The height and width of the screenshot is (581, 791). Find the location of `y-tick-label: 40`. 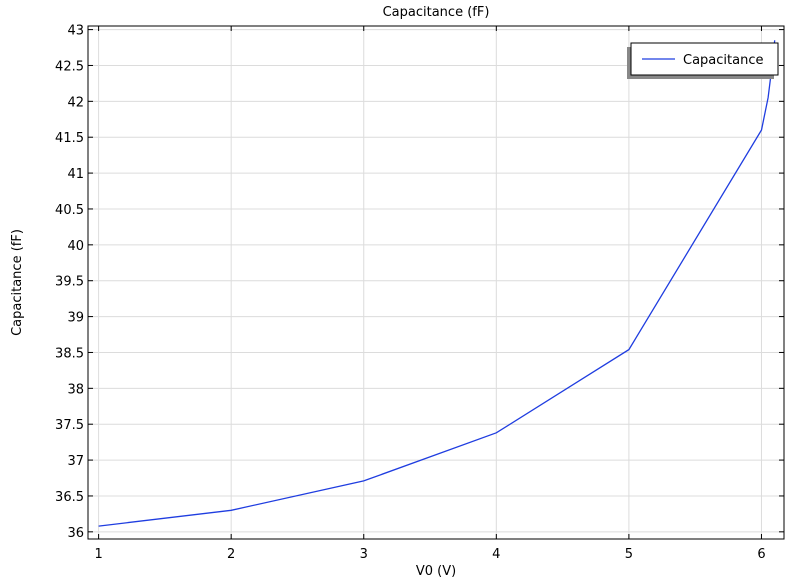

y-tick-label: 40 is located at coordinates (75, 246).